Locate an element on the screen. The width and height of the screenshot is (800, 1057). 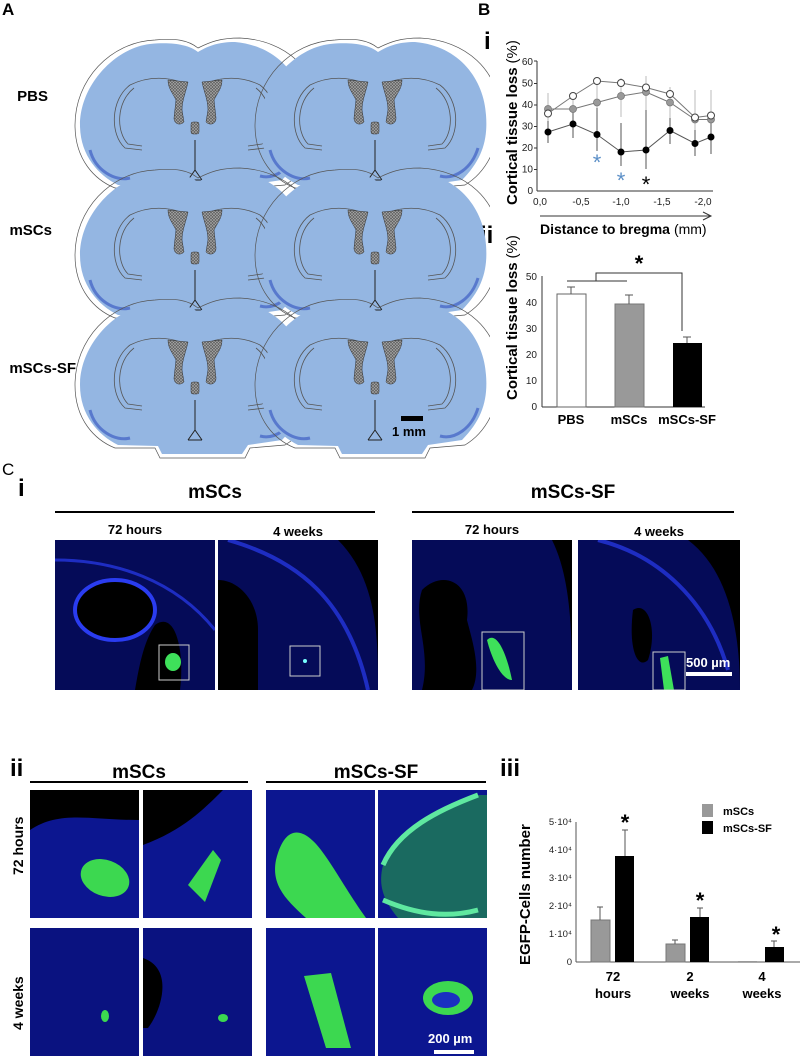
svg-text: -1,0 is located at coordinates (621, 202).